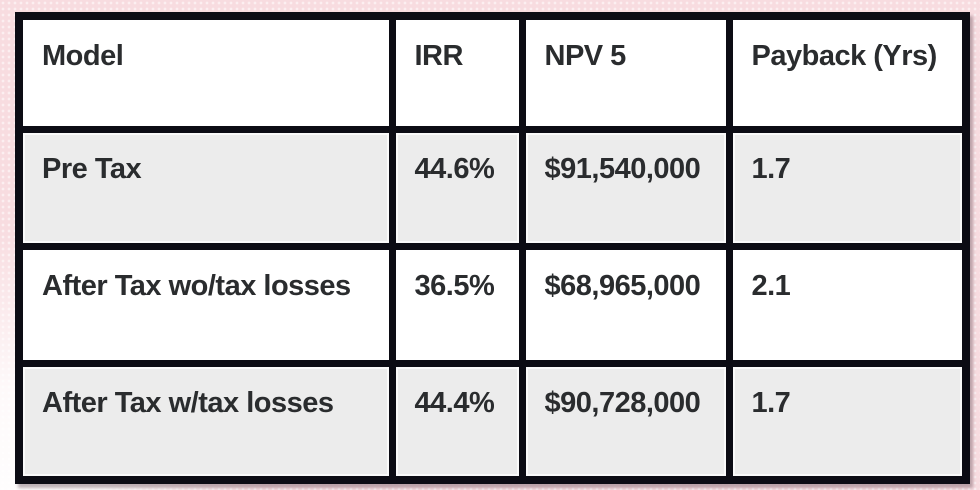  I want to click on column-header-model: Model, so click(205, 72).